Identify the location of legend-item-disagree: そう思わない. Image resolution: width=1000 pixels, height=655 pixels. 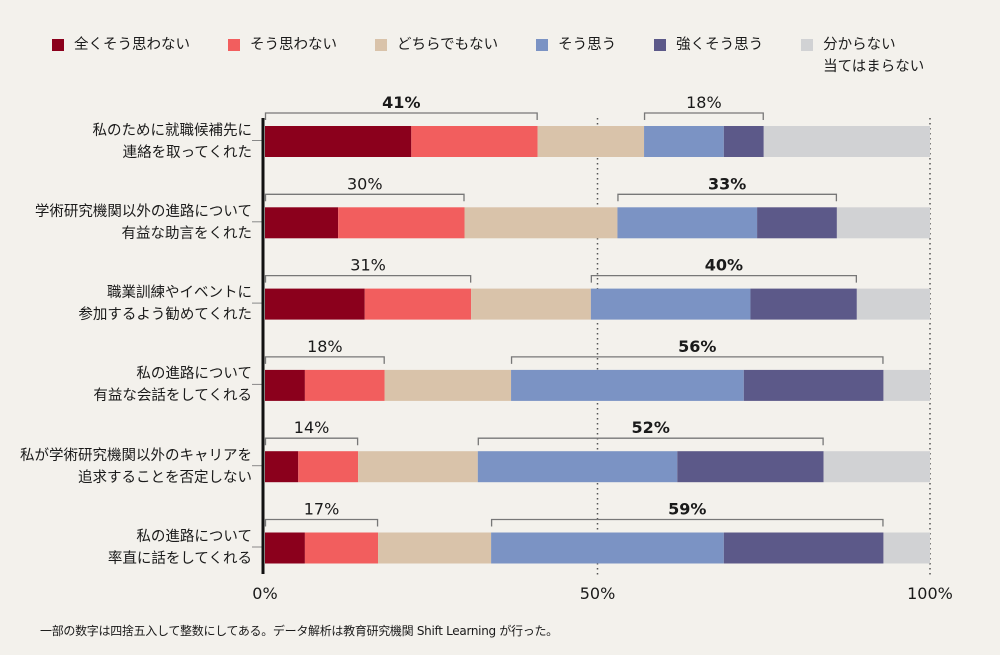
(282, 56).